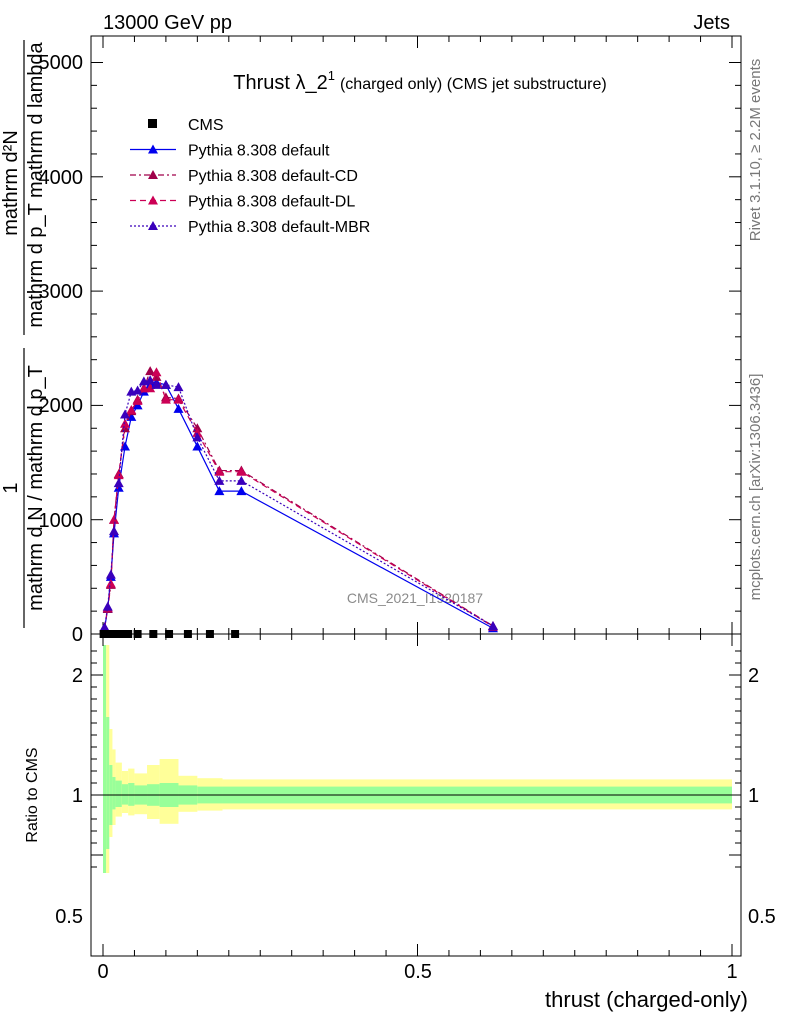 The image size is (786, 1024). What do you see at coordinates (273, 176) in the screenshot?
I see `legend-label-2: Pythia 8.308 default-CD` at bounding box center [273, 176].